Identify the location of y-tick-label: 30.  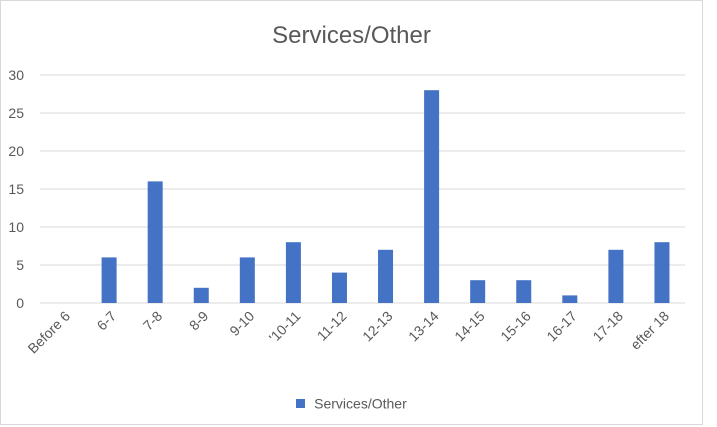
(16, 75).